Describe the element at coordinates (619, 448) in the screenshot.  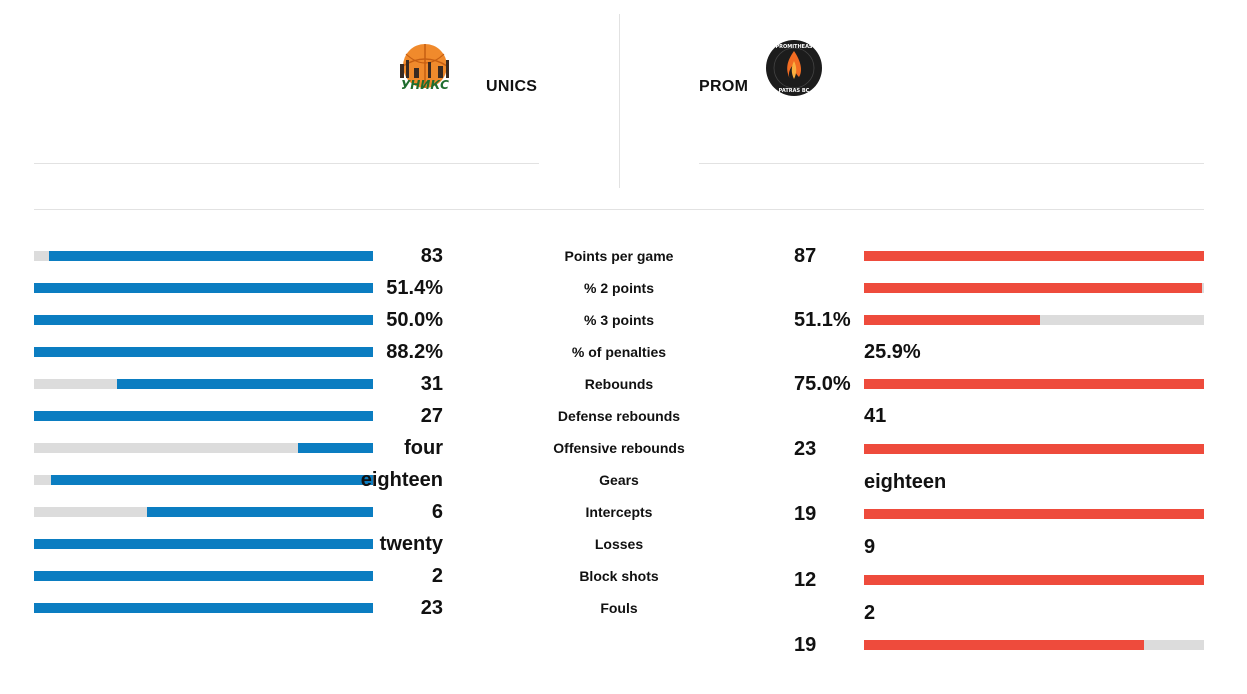
I see `stat-label: Offensive rebounds` at that location.